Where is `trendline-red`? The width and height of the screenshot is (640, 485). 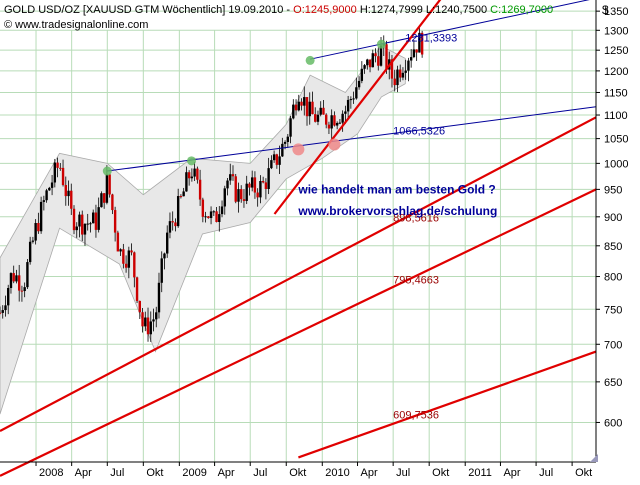
trendline-red is located at coordinates (447, 404).